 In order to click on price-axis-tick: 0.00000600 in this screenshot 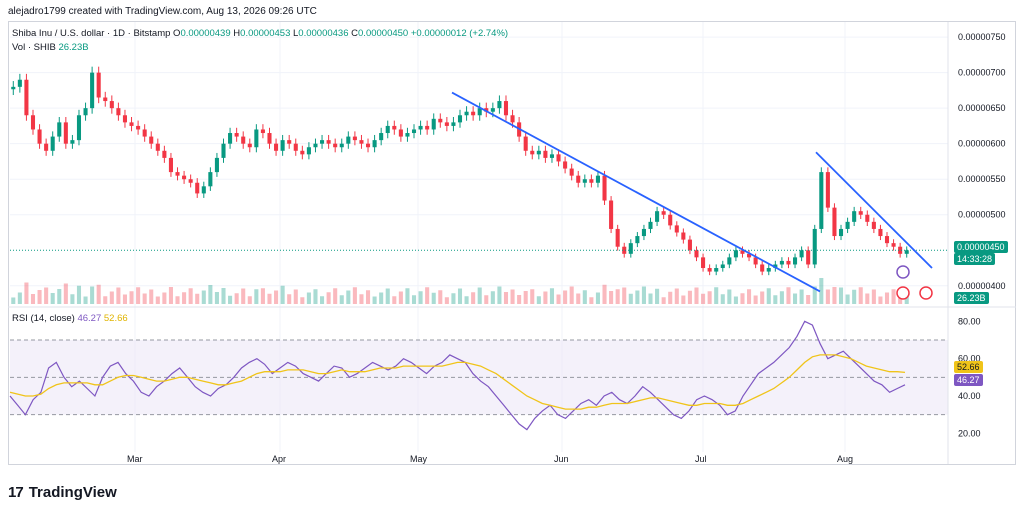, I will do `click(982, 144)`.